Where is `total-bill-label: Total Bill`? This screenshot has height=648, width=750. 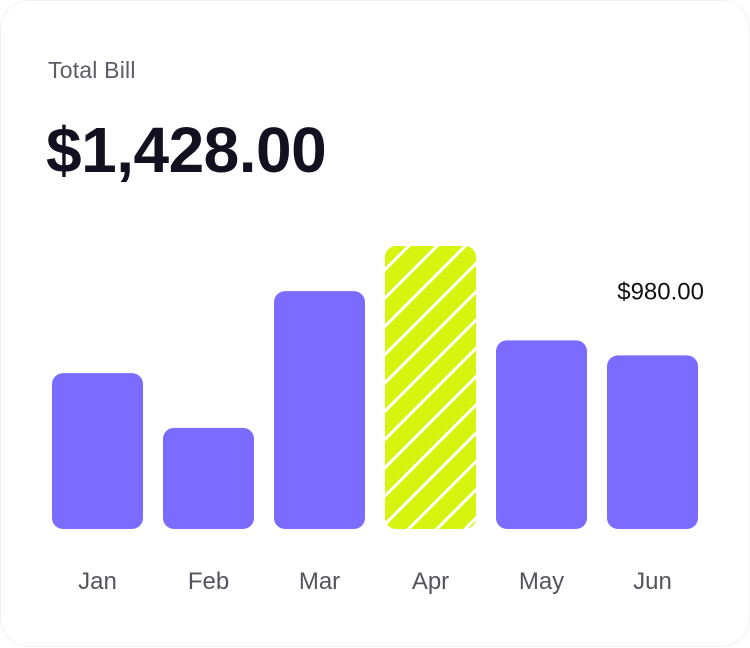 total-bill-label: Total Bill is located at coordinates (92, 70).